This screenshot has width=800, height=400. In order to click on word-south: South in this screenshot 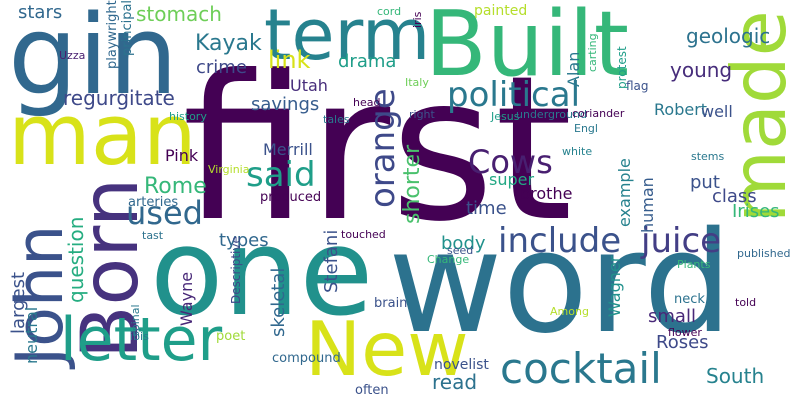, I will do `click(735, 376)`.